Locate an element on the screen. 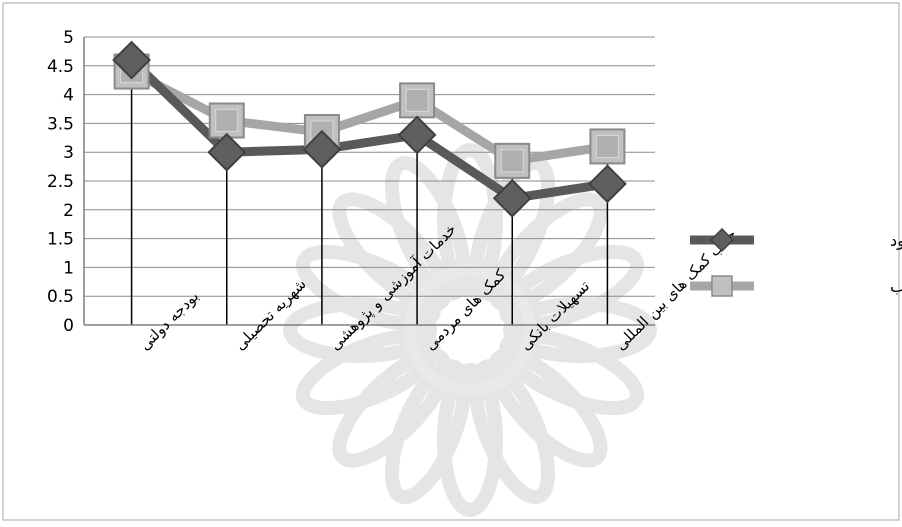  y-tick-label: 2.5 is located at coordinates (60, 182).